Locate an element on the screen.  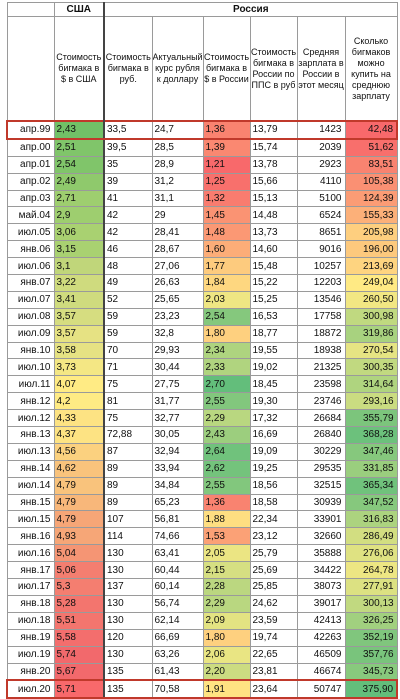
rub-price-cell: 135 is located at coordinates (128, 689).